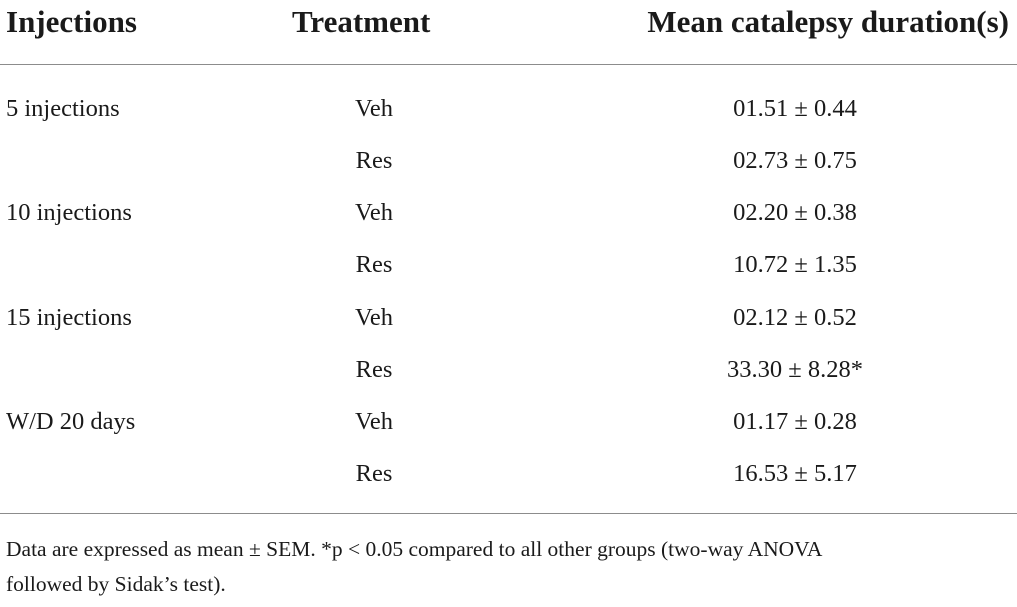  Describe the element at coordinates (508, 422) in the screenshot. I see `table-row: W/D 20 days Veh 01.17 ± 0.28` at that location.